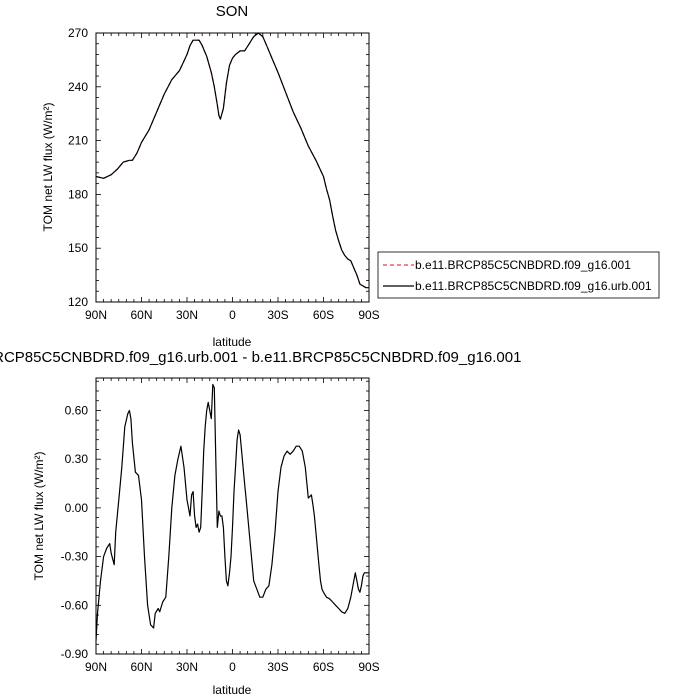 The image size is (700, 700). Describe the element at coordinates (232, 342) in the screenshot. I see `top-x-axis-label: latitude` at that location.